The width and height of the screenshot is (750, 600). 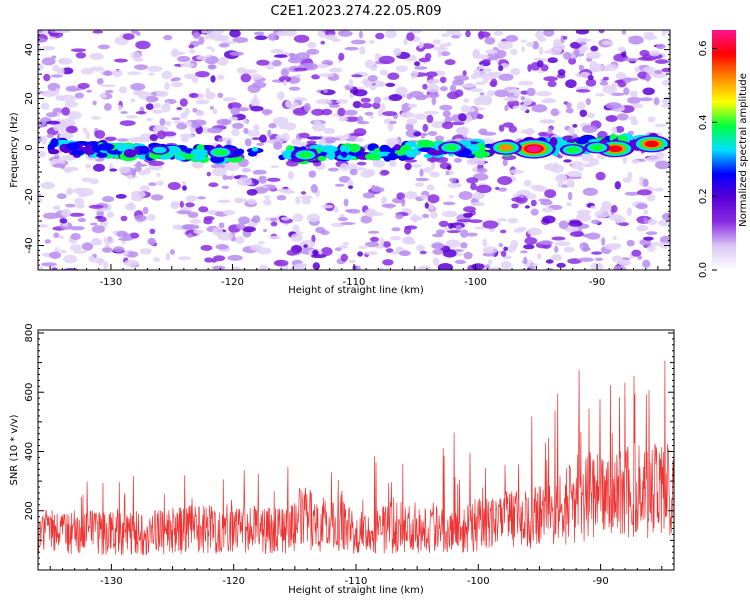 What do you see at coordinates (356, 590) in the screenshot?
I see `snr-x-axis-label: Height of straight line (km)` at bounding box center [356, 590].